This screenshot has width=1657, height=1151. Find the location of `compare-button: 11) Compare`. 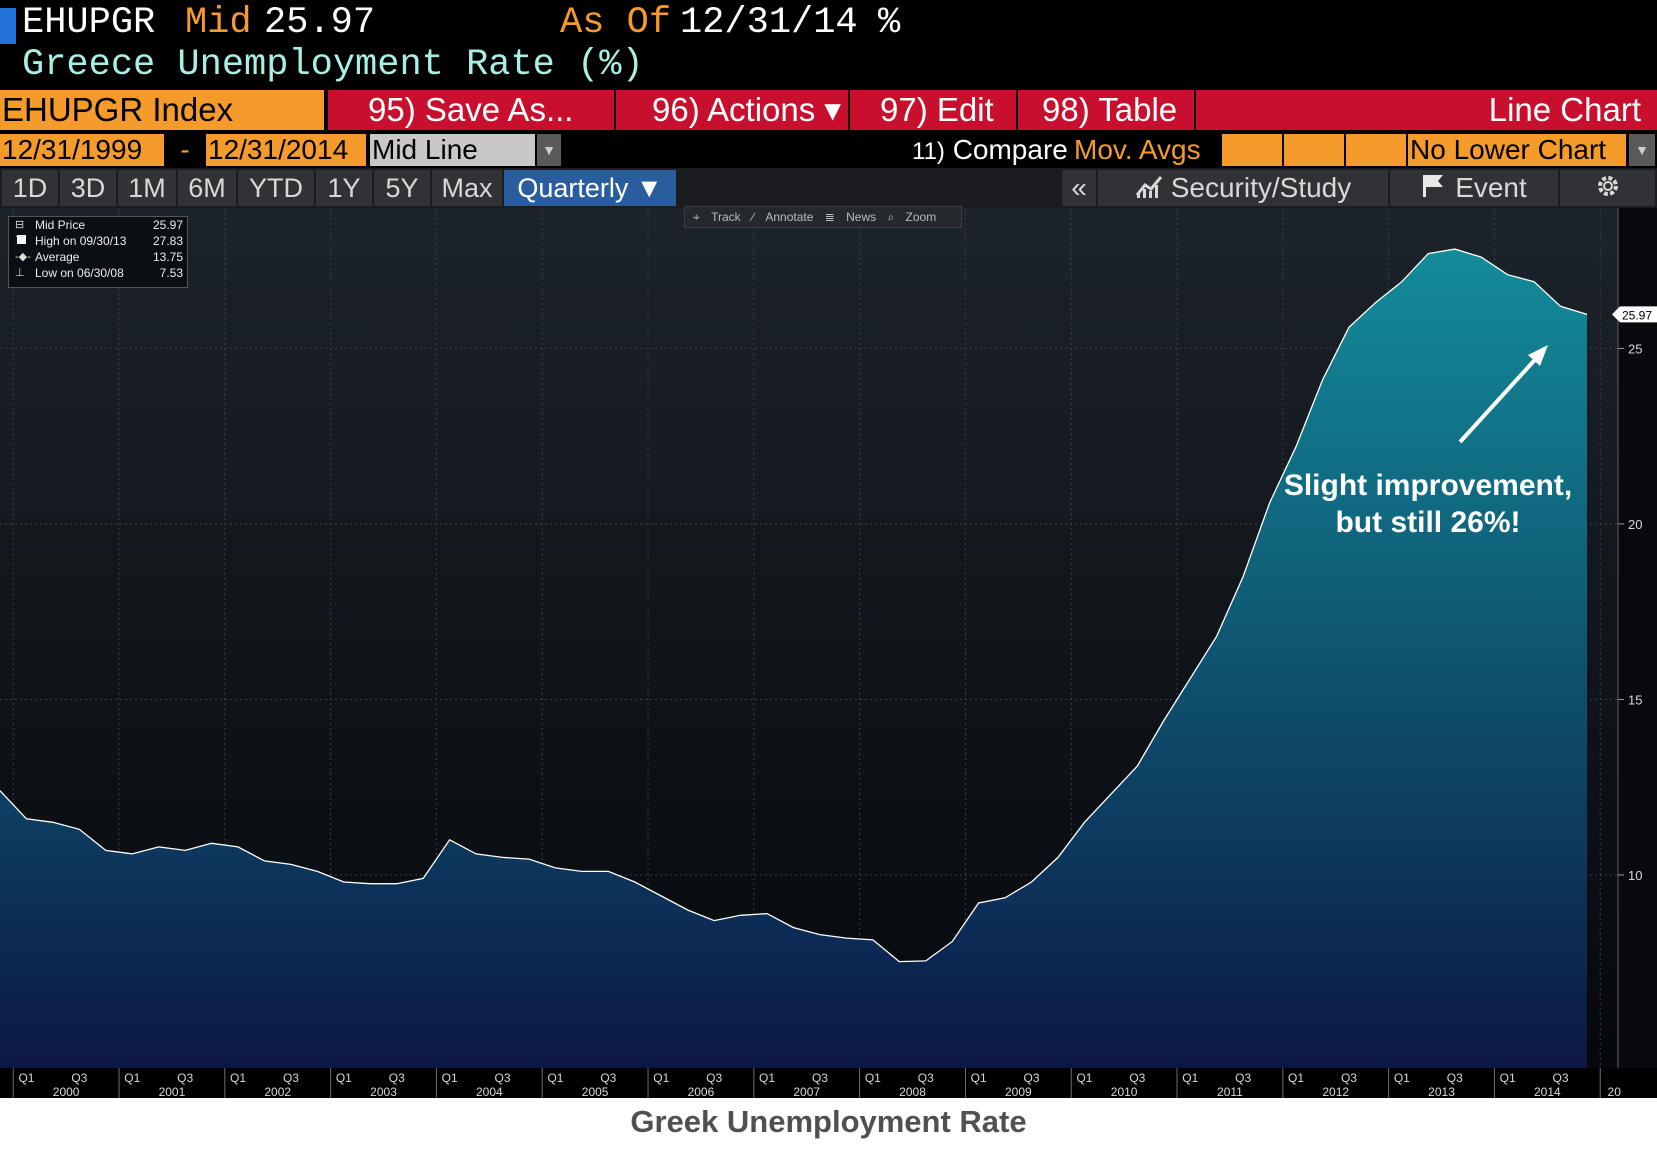

compare-button: 11) Compare is located at coordinates (990, 150).